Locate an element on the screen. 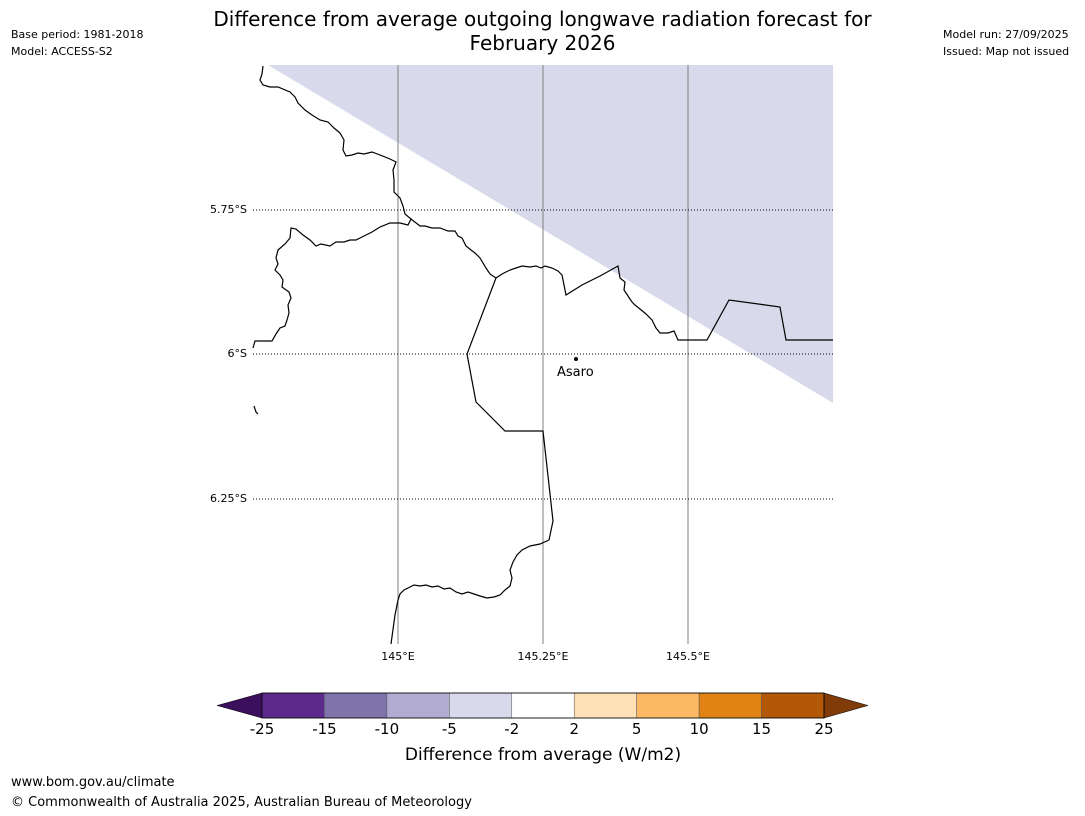 Image resolution: width=1085 pixels, height=816 pixels. model-run: Model run: 27/09/2025 is located at coordinates (1006, 34).